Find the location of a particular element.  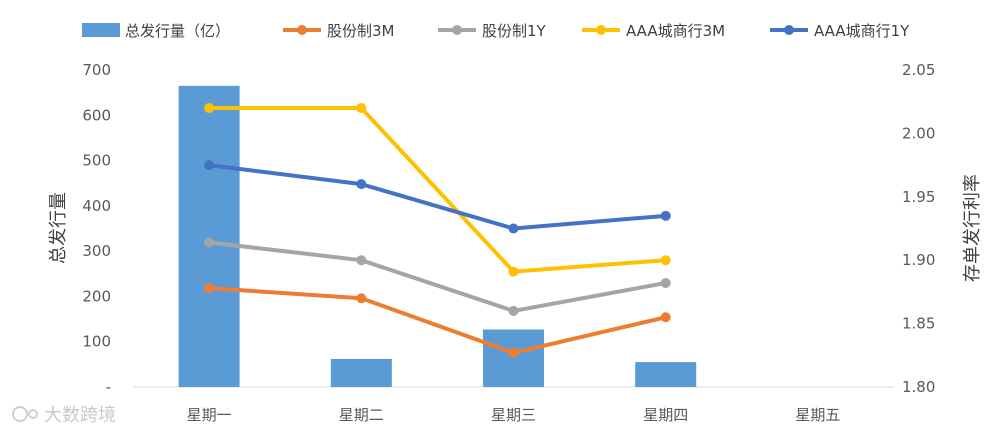

x-tick-label: 星期三 is located at coordinates (513, 415).